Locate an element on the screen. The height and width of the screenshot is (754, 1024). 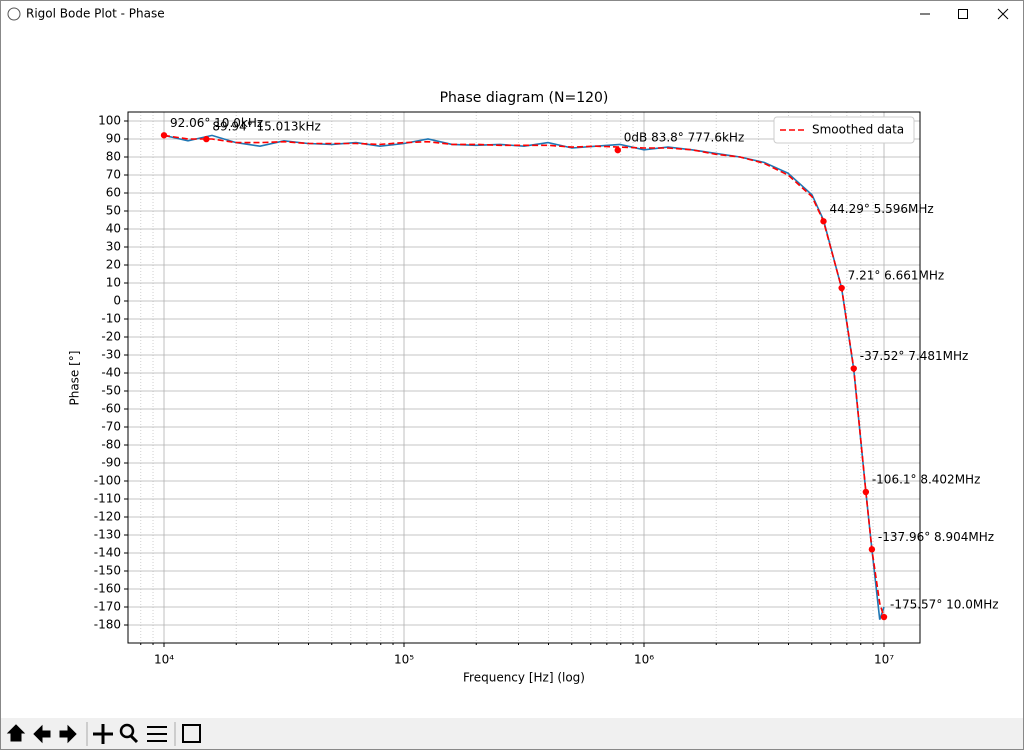
back-button is located at coordinates (42, 734).